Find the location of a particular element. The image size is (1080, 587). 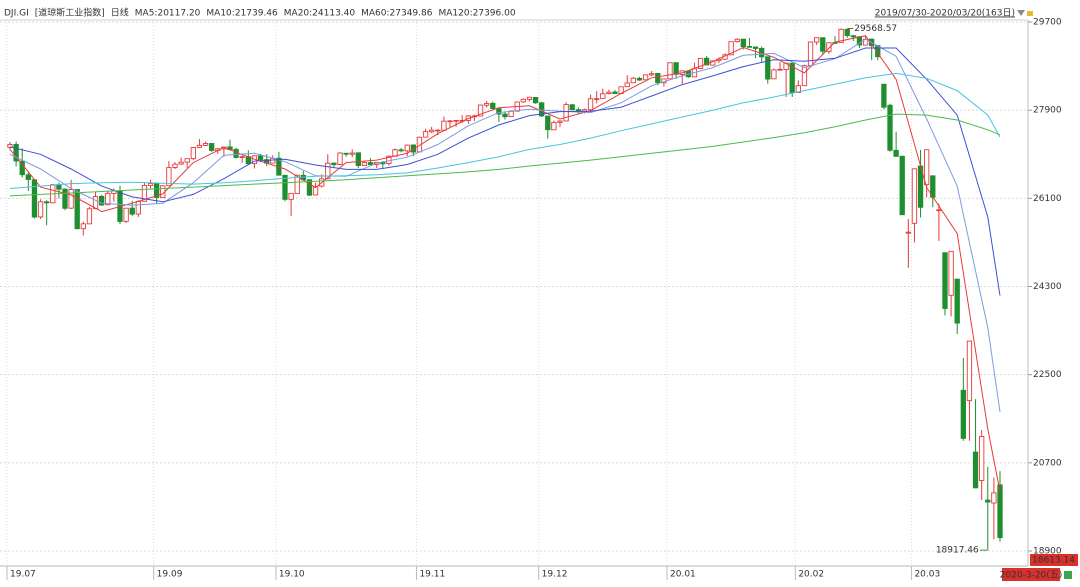

last-price-label: 18613.14 is located at coordinates (1053, 561).